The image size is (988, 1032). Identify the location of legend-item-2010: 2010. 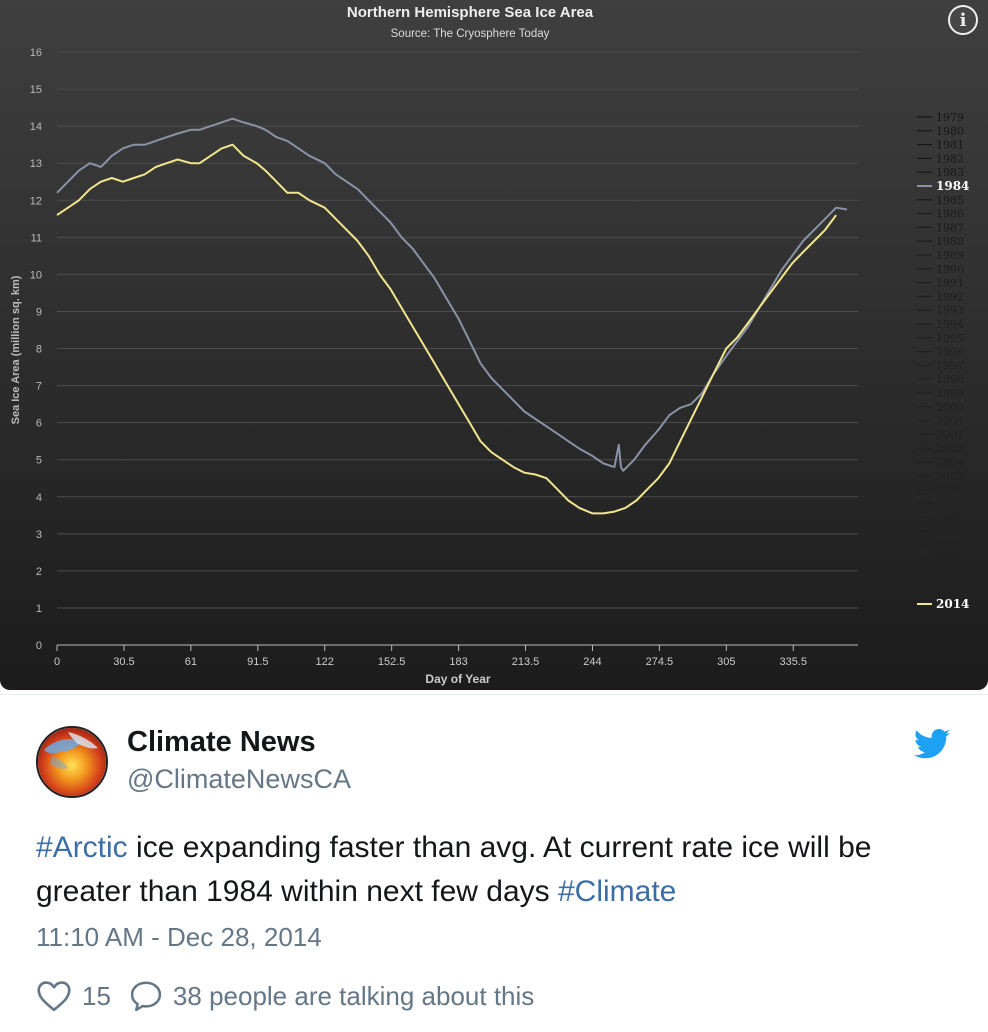
(950, 545).